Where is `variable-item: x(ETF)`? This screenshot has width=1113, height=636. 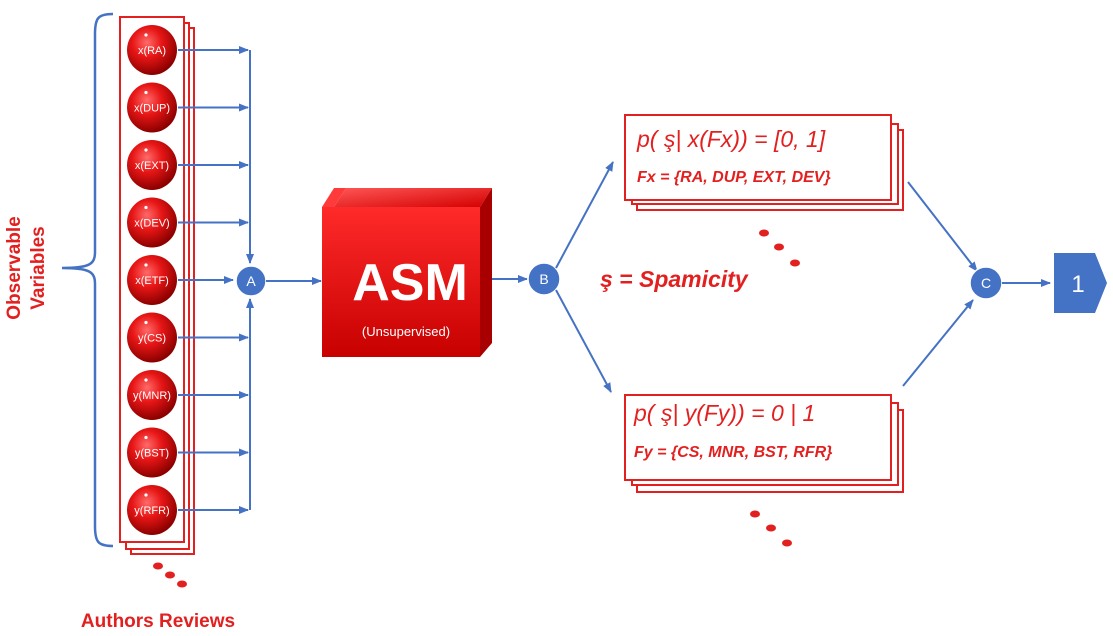
variable-item: x(ETF) is located at coordinates (152, 280).